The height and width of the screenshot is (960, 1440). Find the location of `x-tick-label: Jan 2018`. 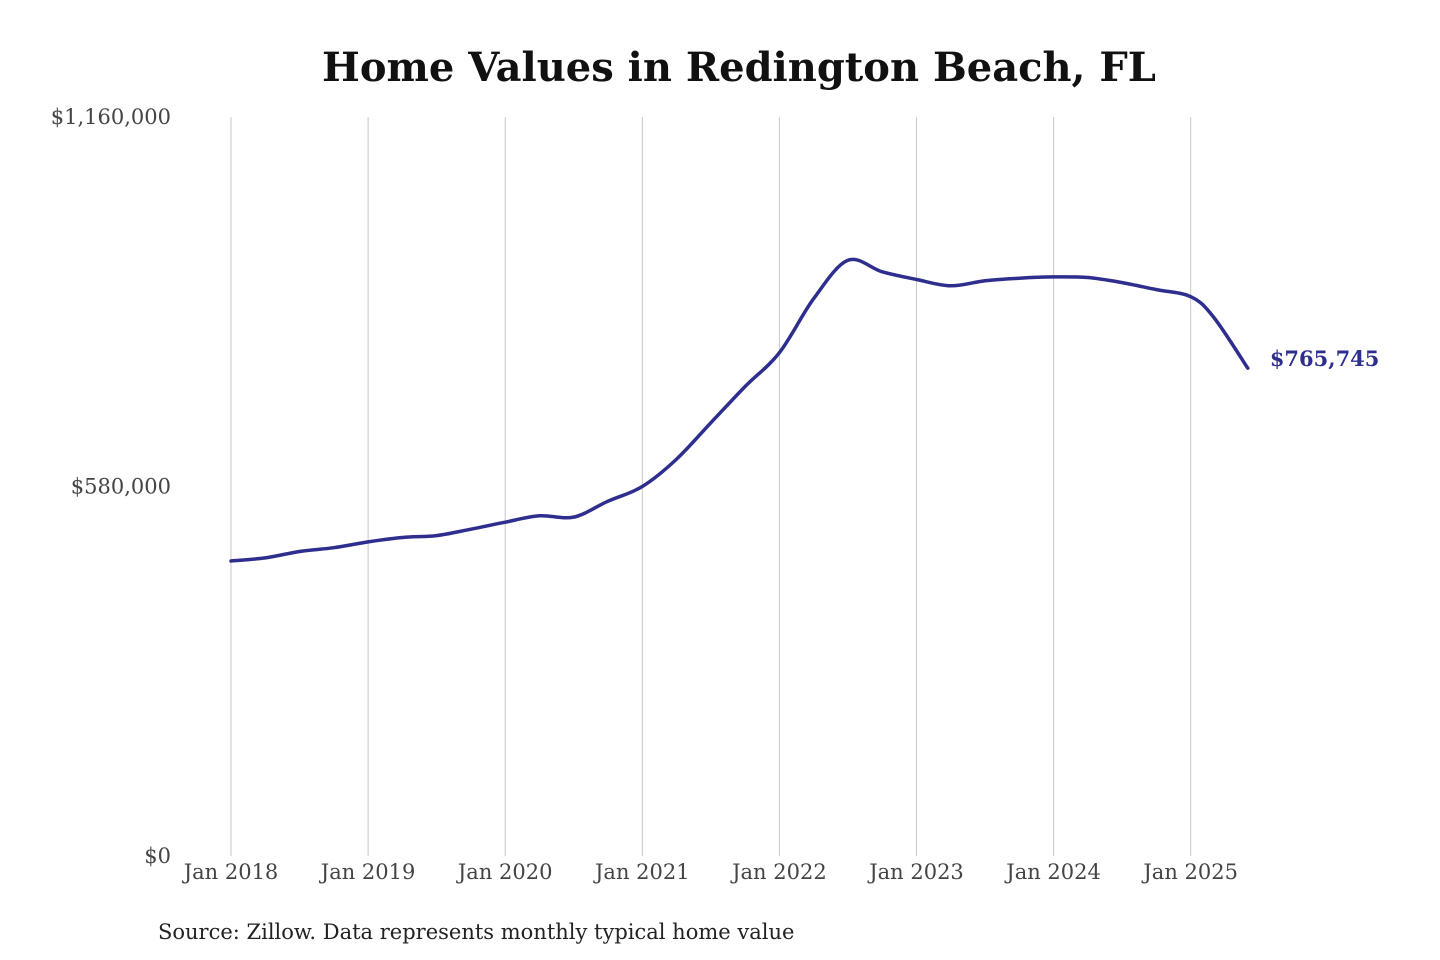

x-tick-label: Jan 2018 is located at coordinates (230, 872).